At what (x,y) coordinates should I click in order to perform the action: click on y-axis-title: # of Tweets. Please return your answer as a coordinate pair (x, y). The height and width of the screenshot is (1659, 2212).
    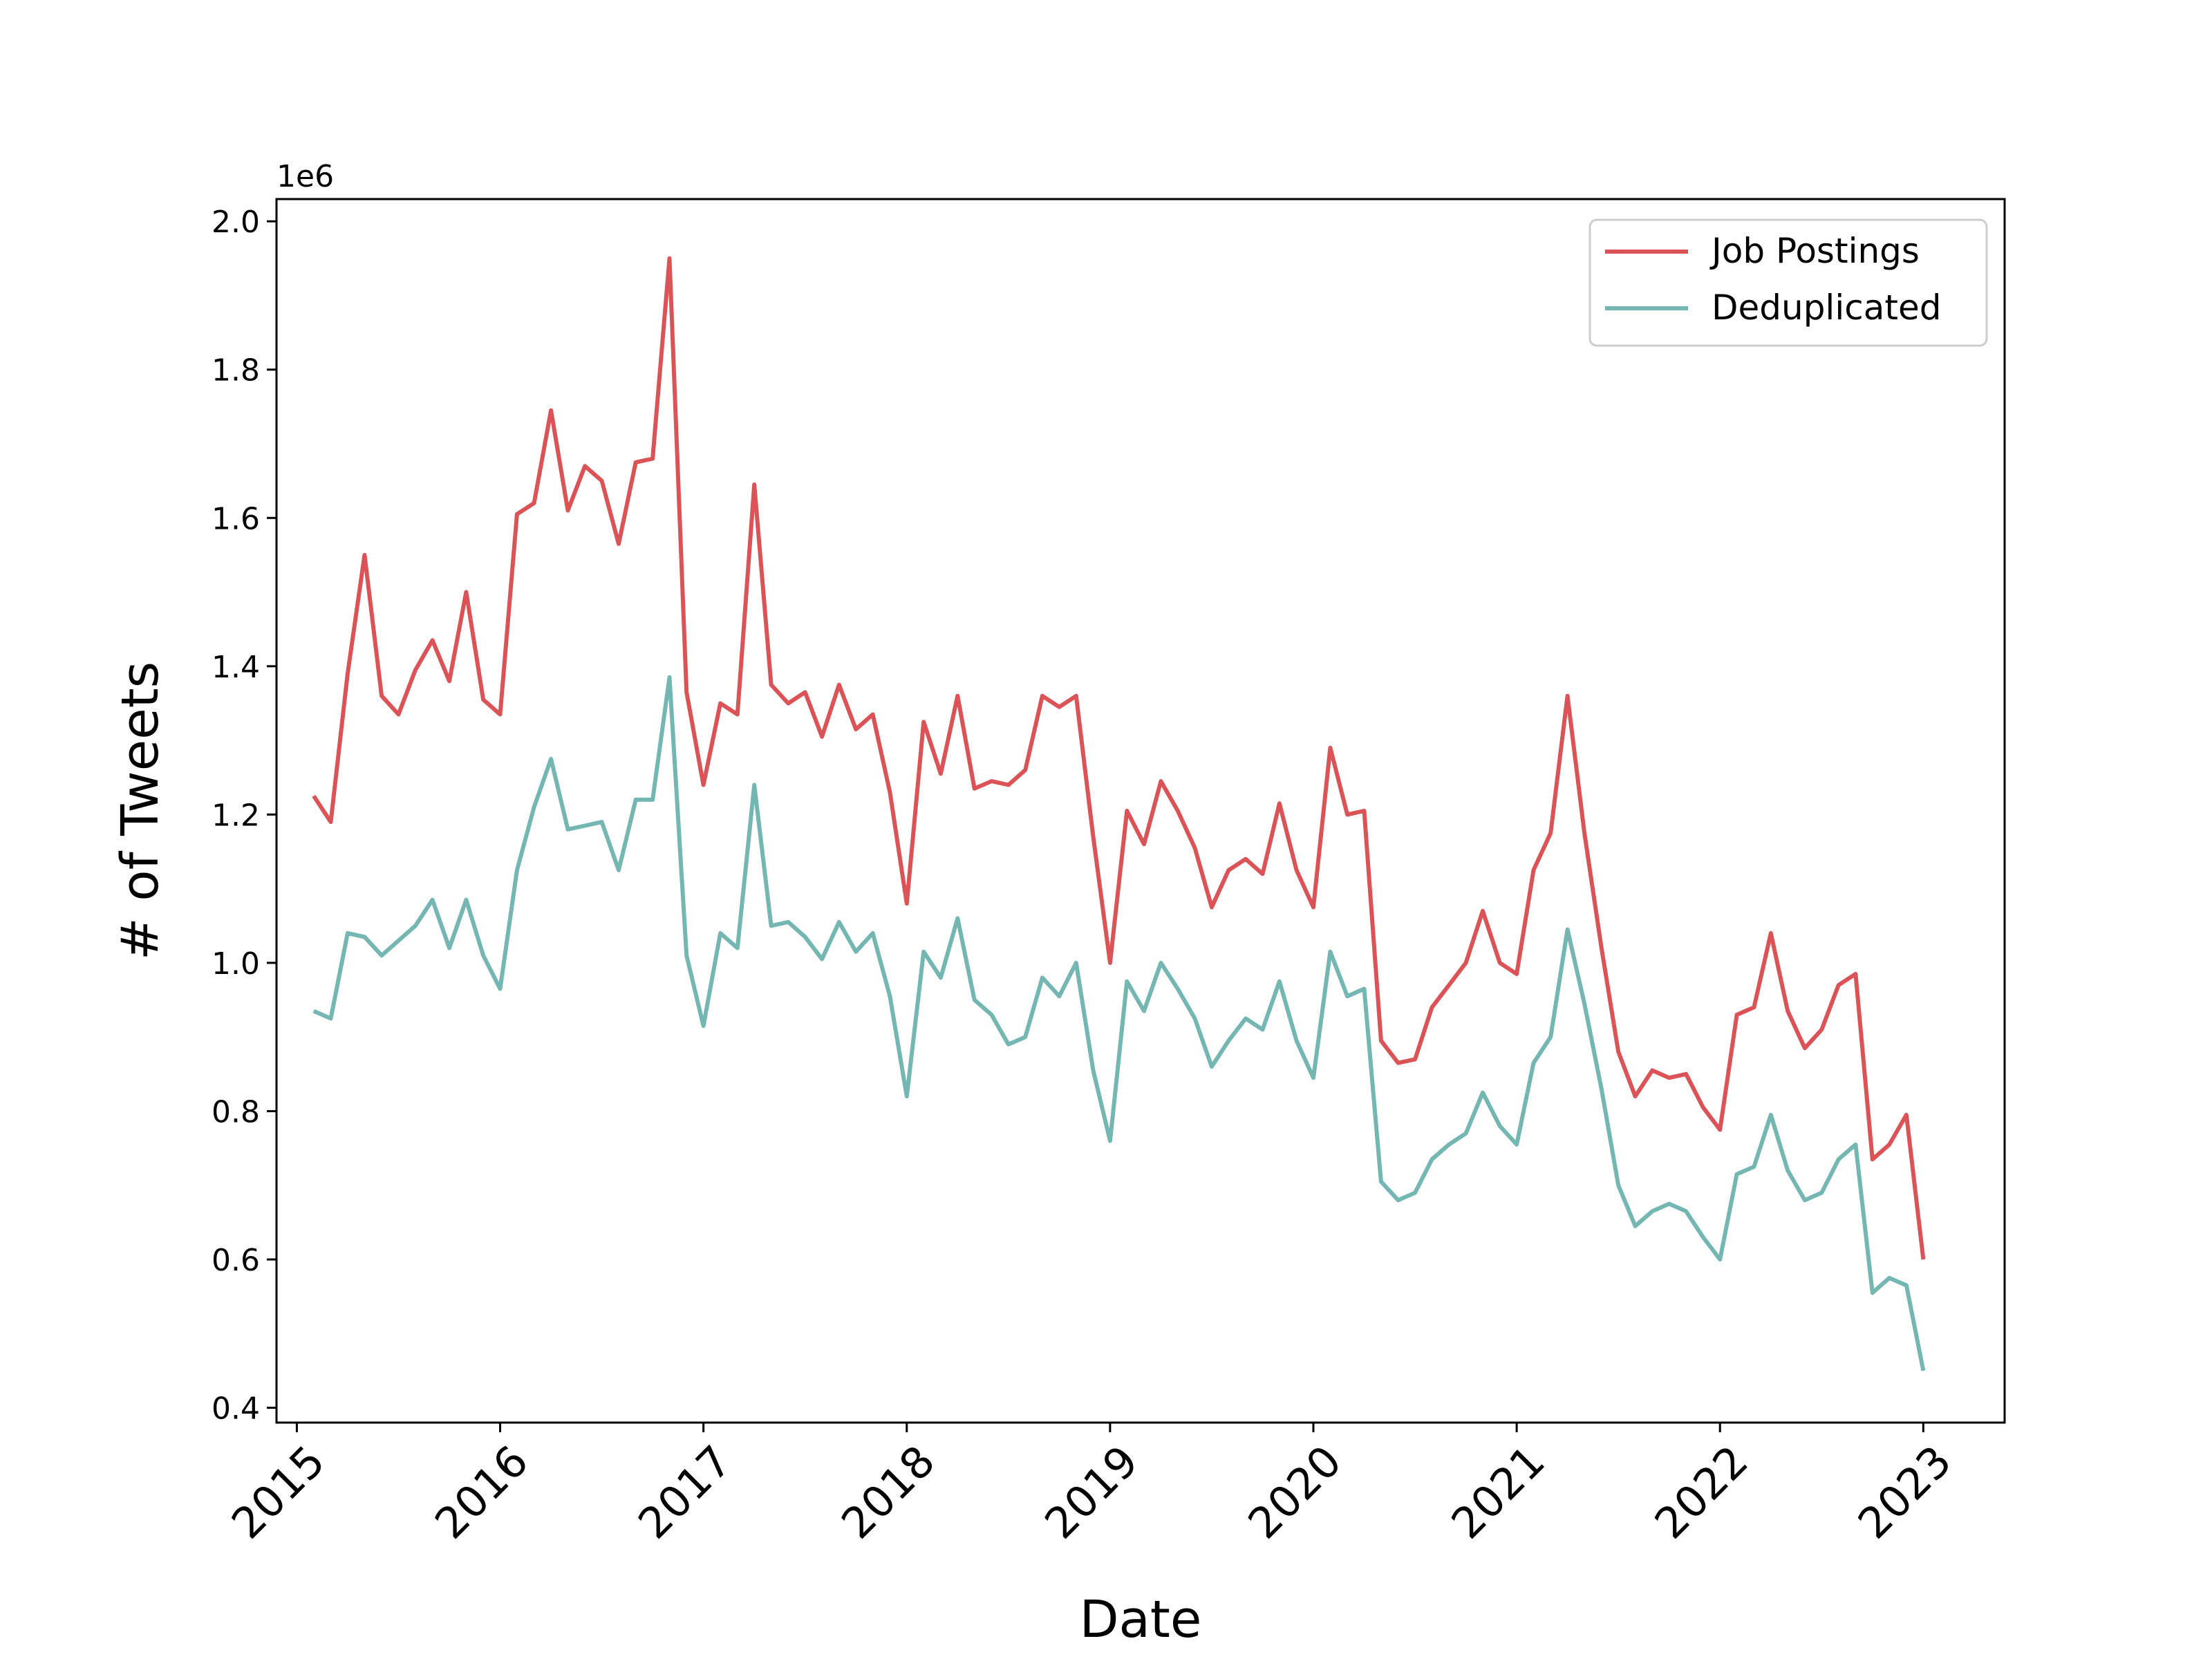
    Looking at the image, I should click on (140, 811).